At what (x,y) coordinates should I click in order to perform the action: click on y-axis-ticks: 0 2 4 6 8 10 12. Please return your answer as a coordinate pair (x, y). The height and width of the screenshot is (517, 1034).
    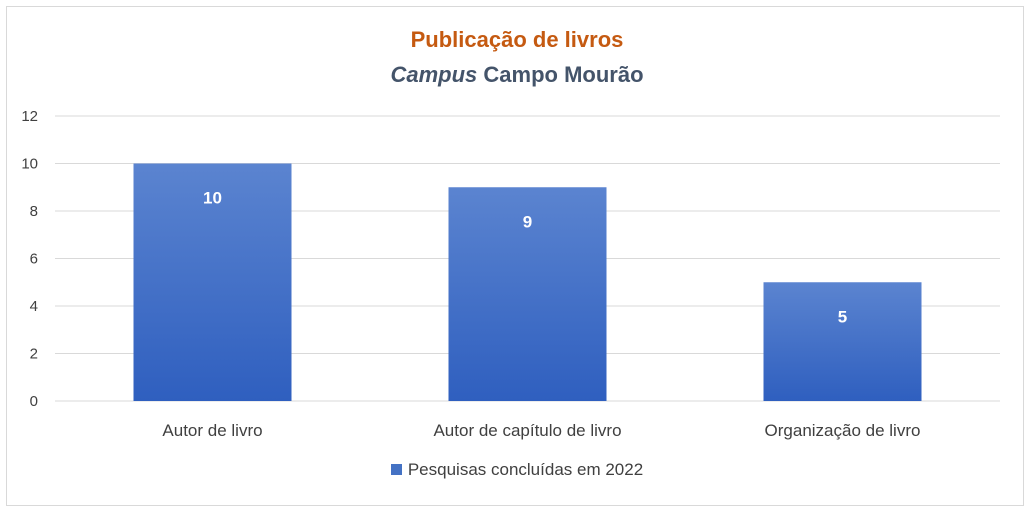
    Looking at the image, I should click on (29, 259).